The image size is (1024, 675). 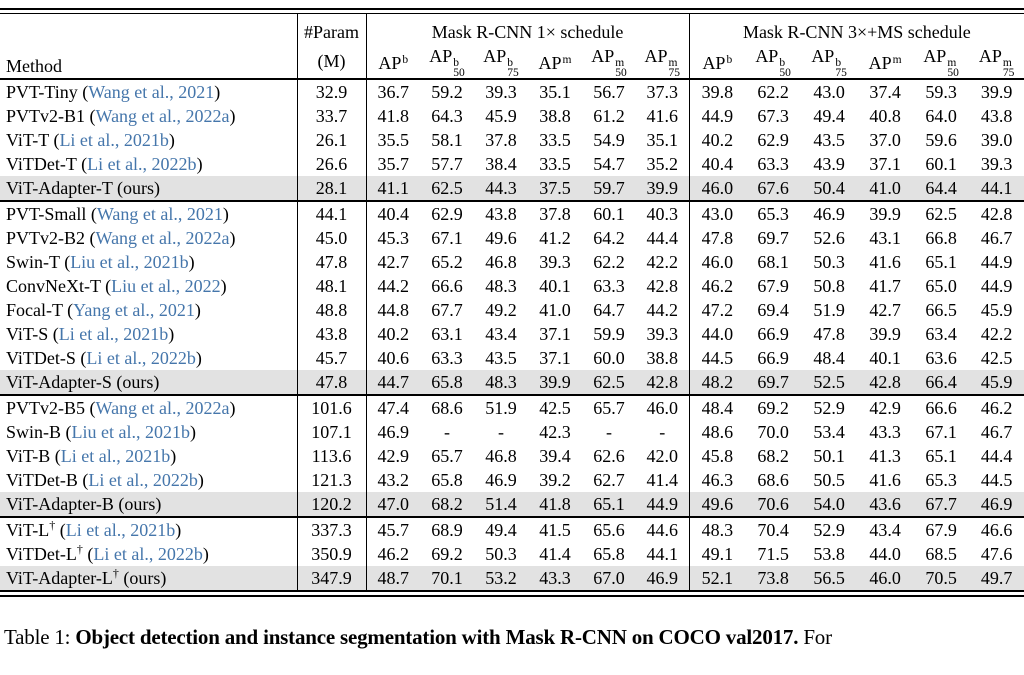 I want to click on metric-cell-3x: 43.0, so click(x=829, y=92).